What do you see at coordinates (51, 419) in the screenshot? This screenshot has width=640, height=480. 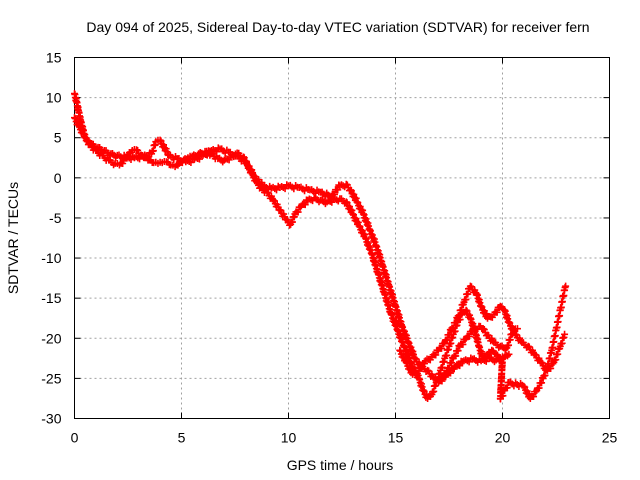 I see `y-tick-label: -30` at bounding box center [51, 419].